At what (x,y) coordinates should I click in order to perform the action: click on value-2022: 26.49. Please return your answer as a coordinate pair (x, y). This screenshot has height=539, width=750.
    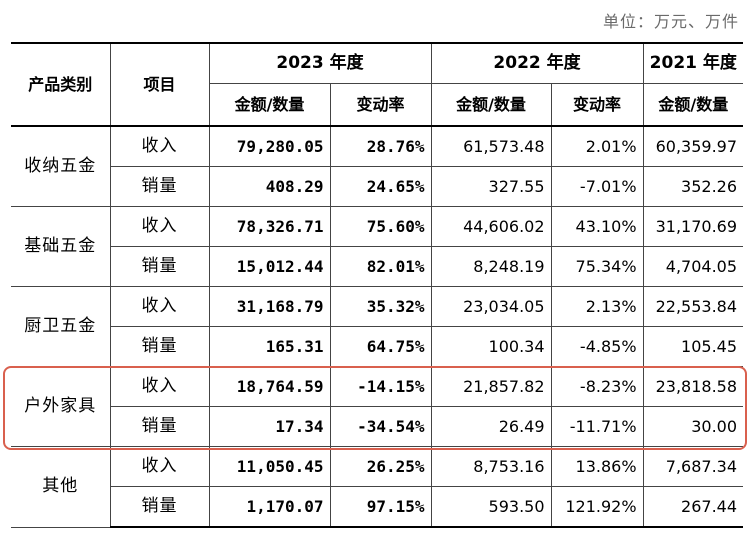
    Looking at the image, I should click on (491, 426).